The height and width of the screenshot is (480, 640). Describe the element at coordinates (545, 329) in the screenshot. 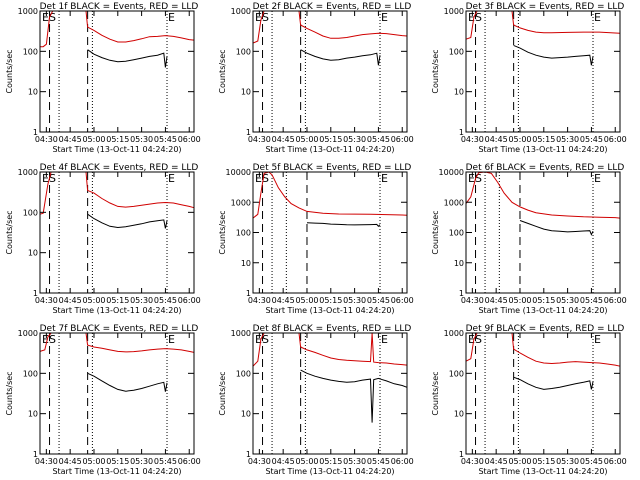

I see `chart-title: Det 9f BLACK = Events, RED = LLD` at that location.